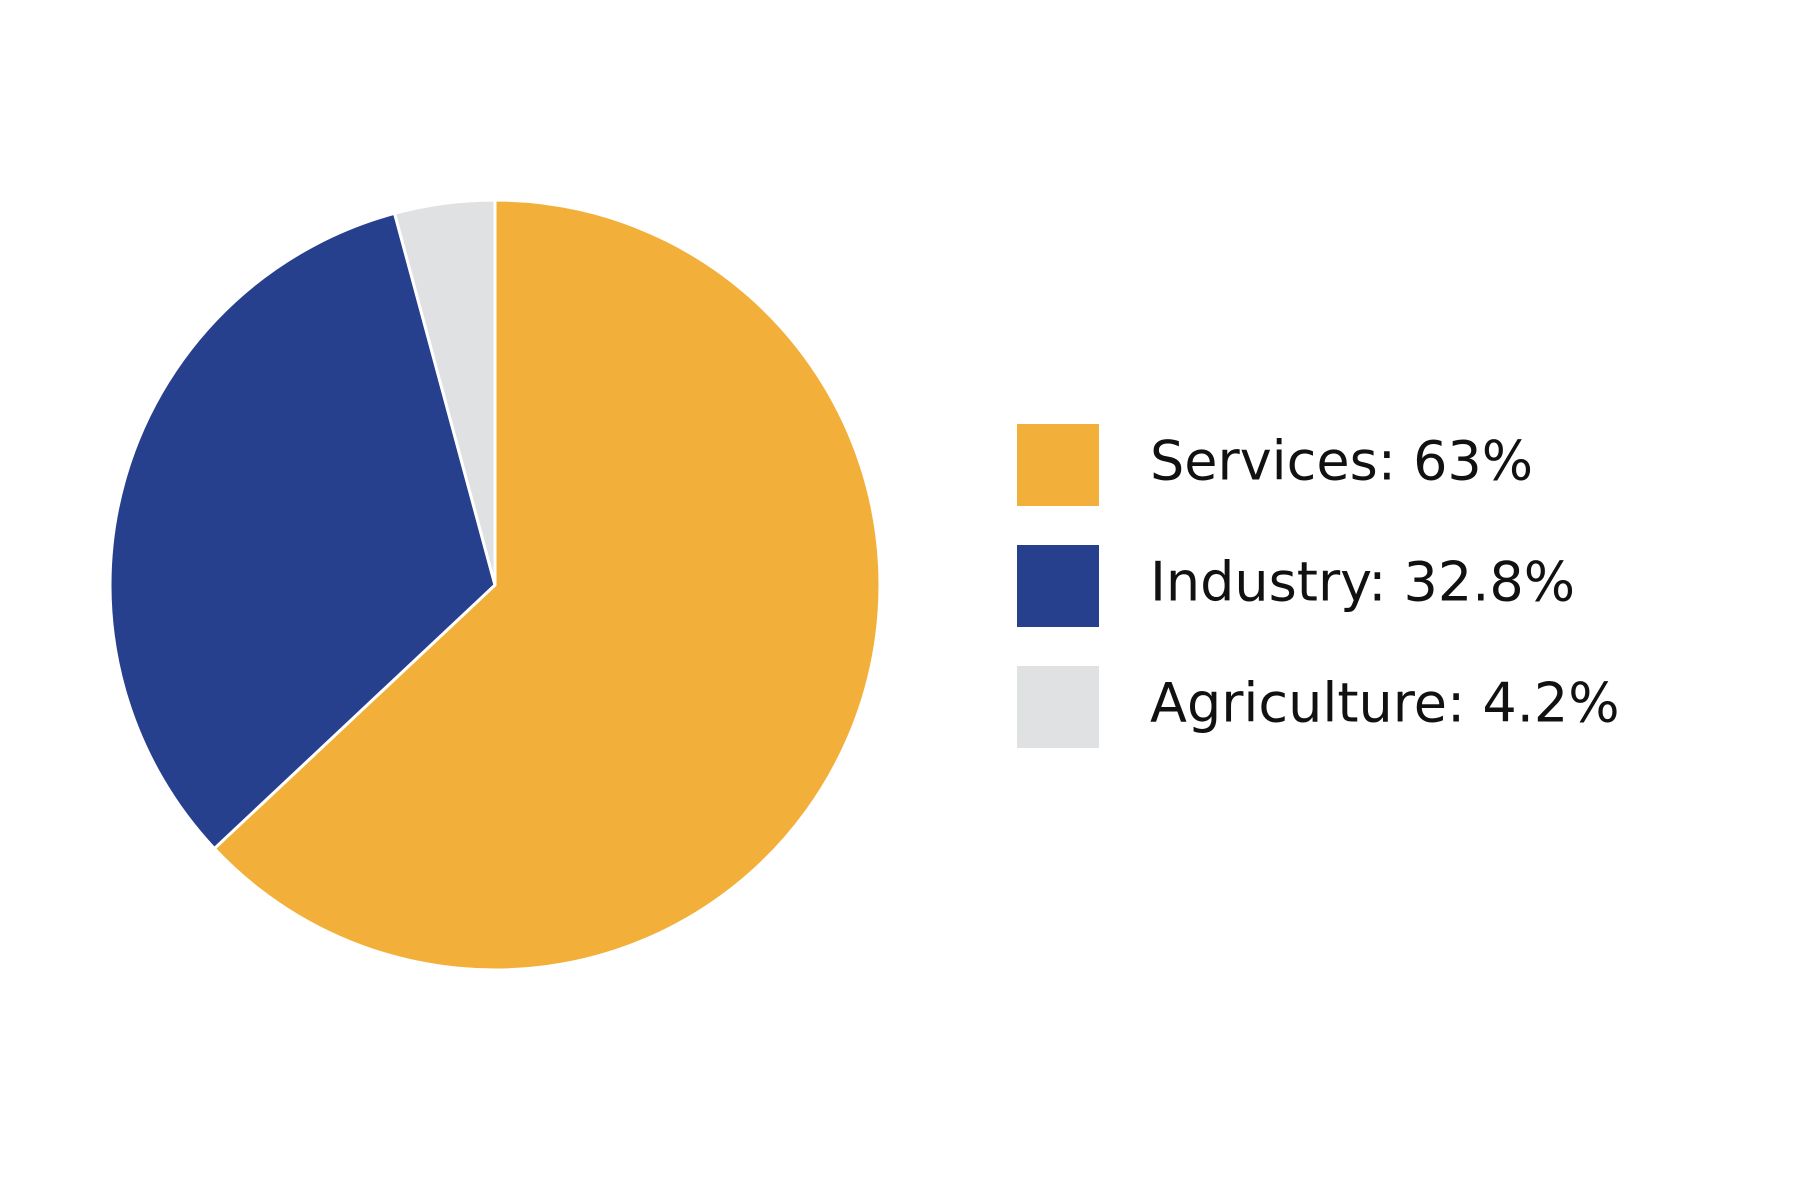  I want to click on legend-label: Industry: 32.8%, so click(1362, 582).